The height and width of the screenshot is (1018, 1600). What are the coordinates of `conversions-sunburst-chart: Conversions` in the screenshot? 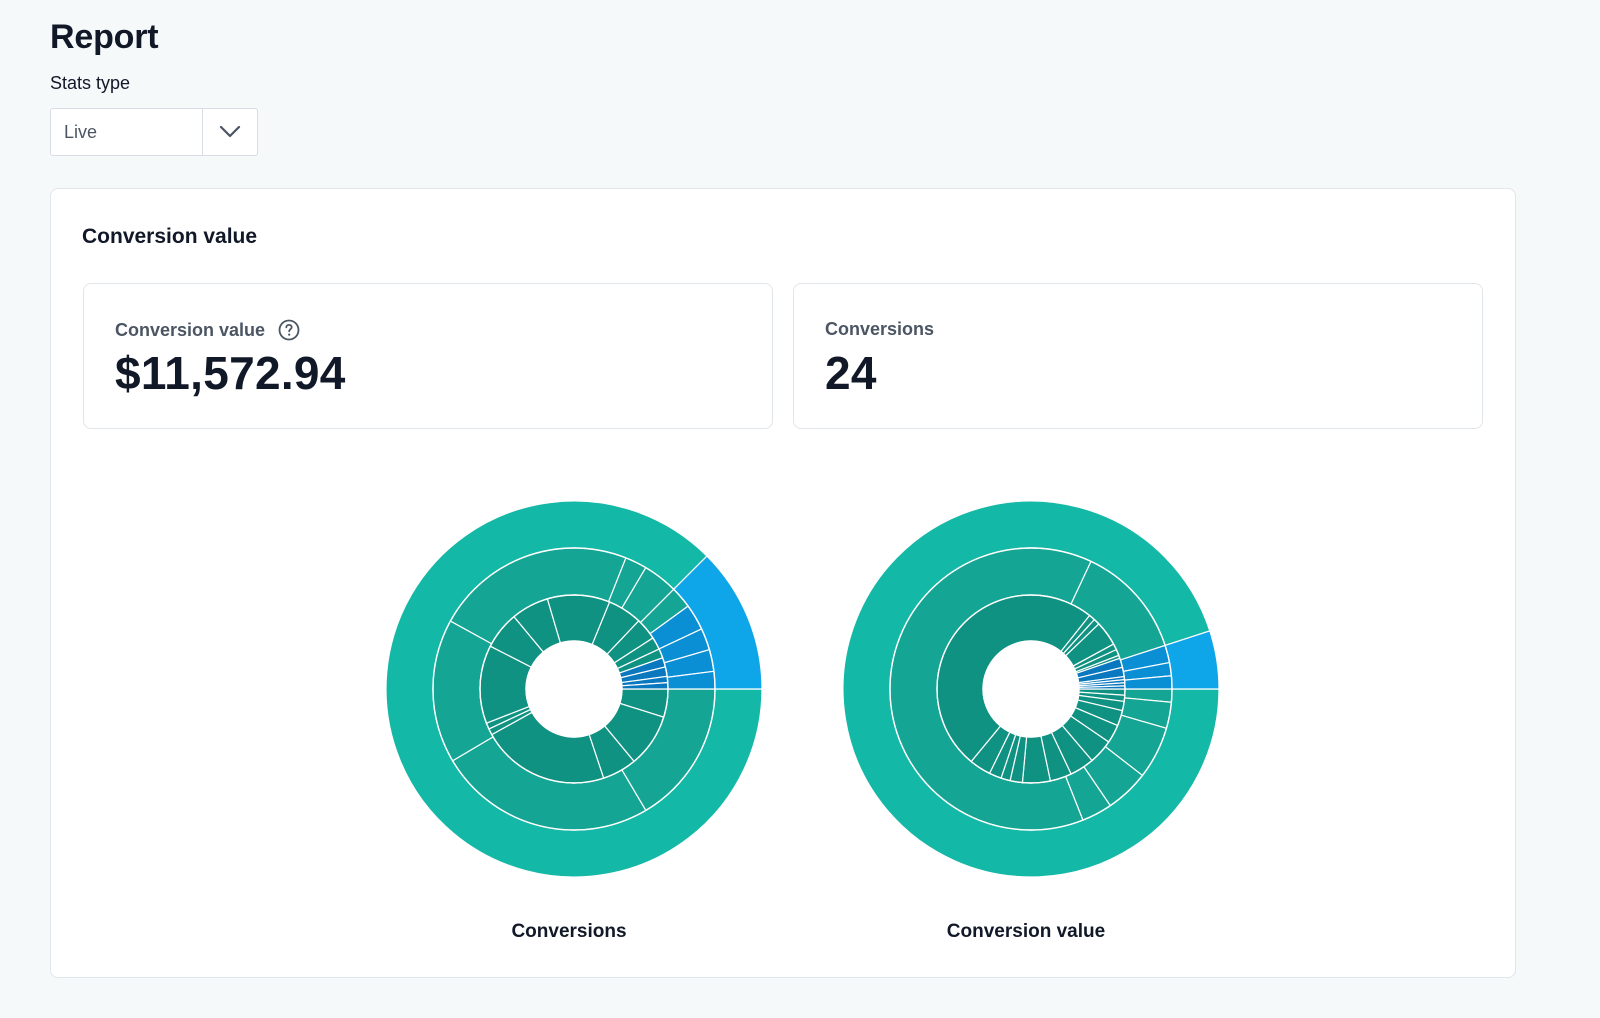 It's located at (574, 729).